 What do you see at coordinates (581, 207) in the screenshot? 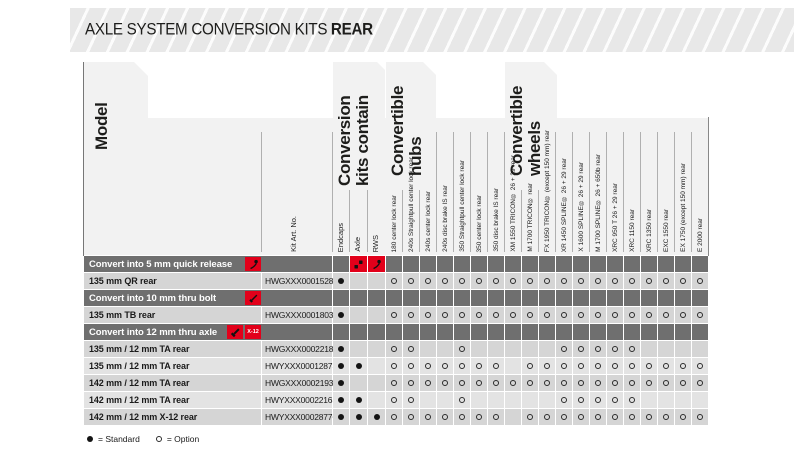
I see `column-label: X 1600 SPLINE® 26 + 29 rear` at bounding box center [581, 207].